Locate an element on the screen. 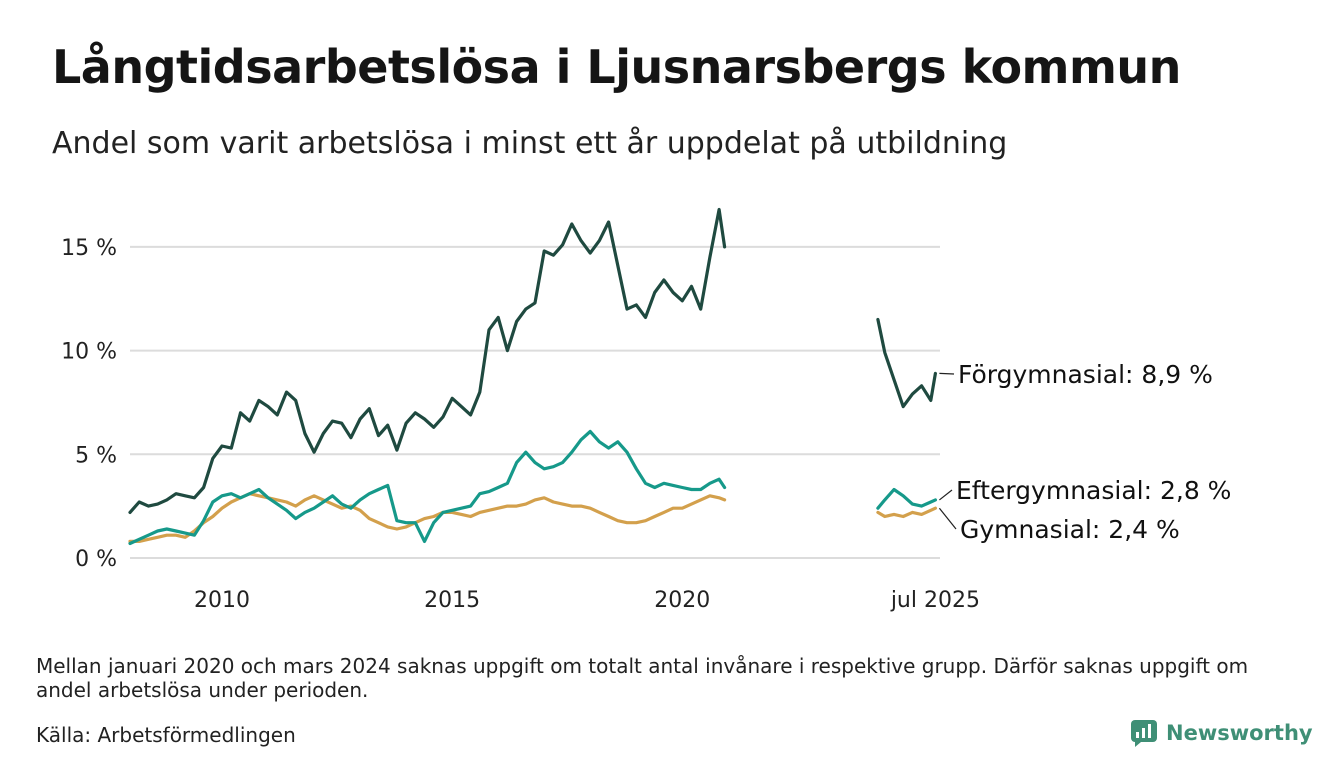 This screenshot has height=780, width=1340. x-axis-ticks: 2010 2015 2020 jul 2025 is located at coordinates (587, 600).